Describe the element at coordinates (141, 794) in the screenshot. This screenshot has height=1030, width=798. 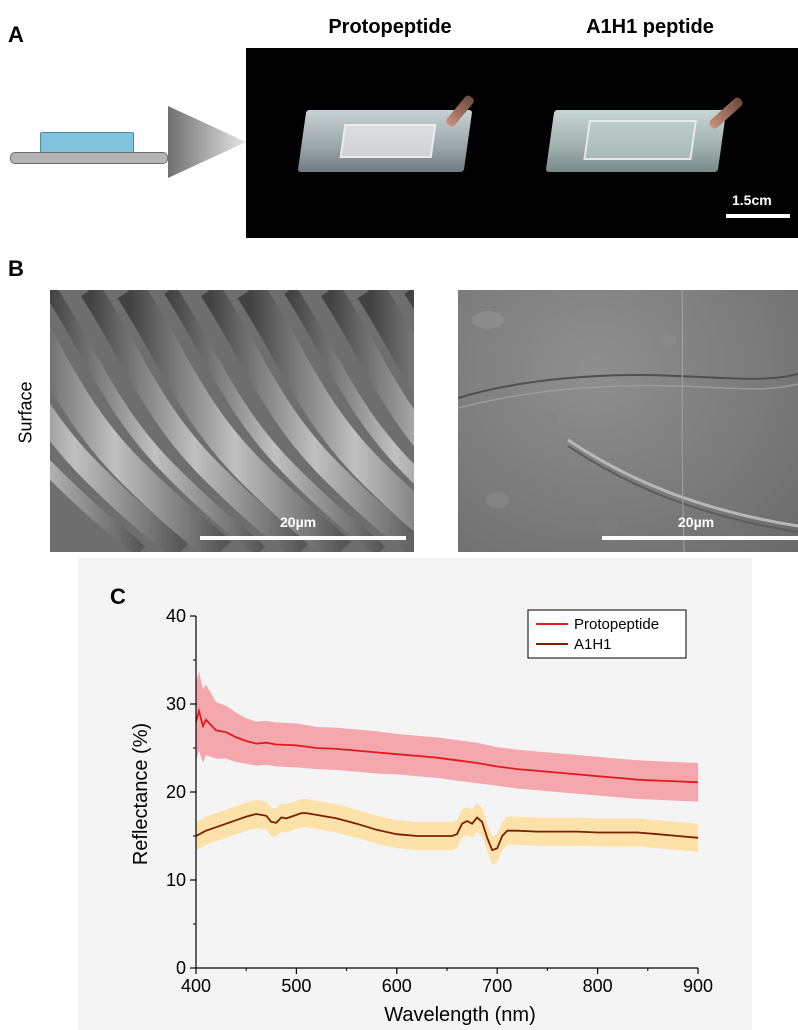
I see `y-axis-label: Reflectance (%)` at that location.